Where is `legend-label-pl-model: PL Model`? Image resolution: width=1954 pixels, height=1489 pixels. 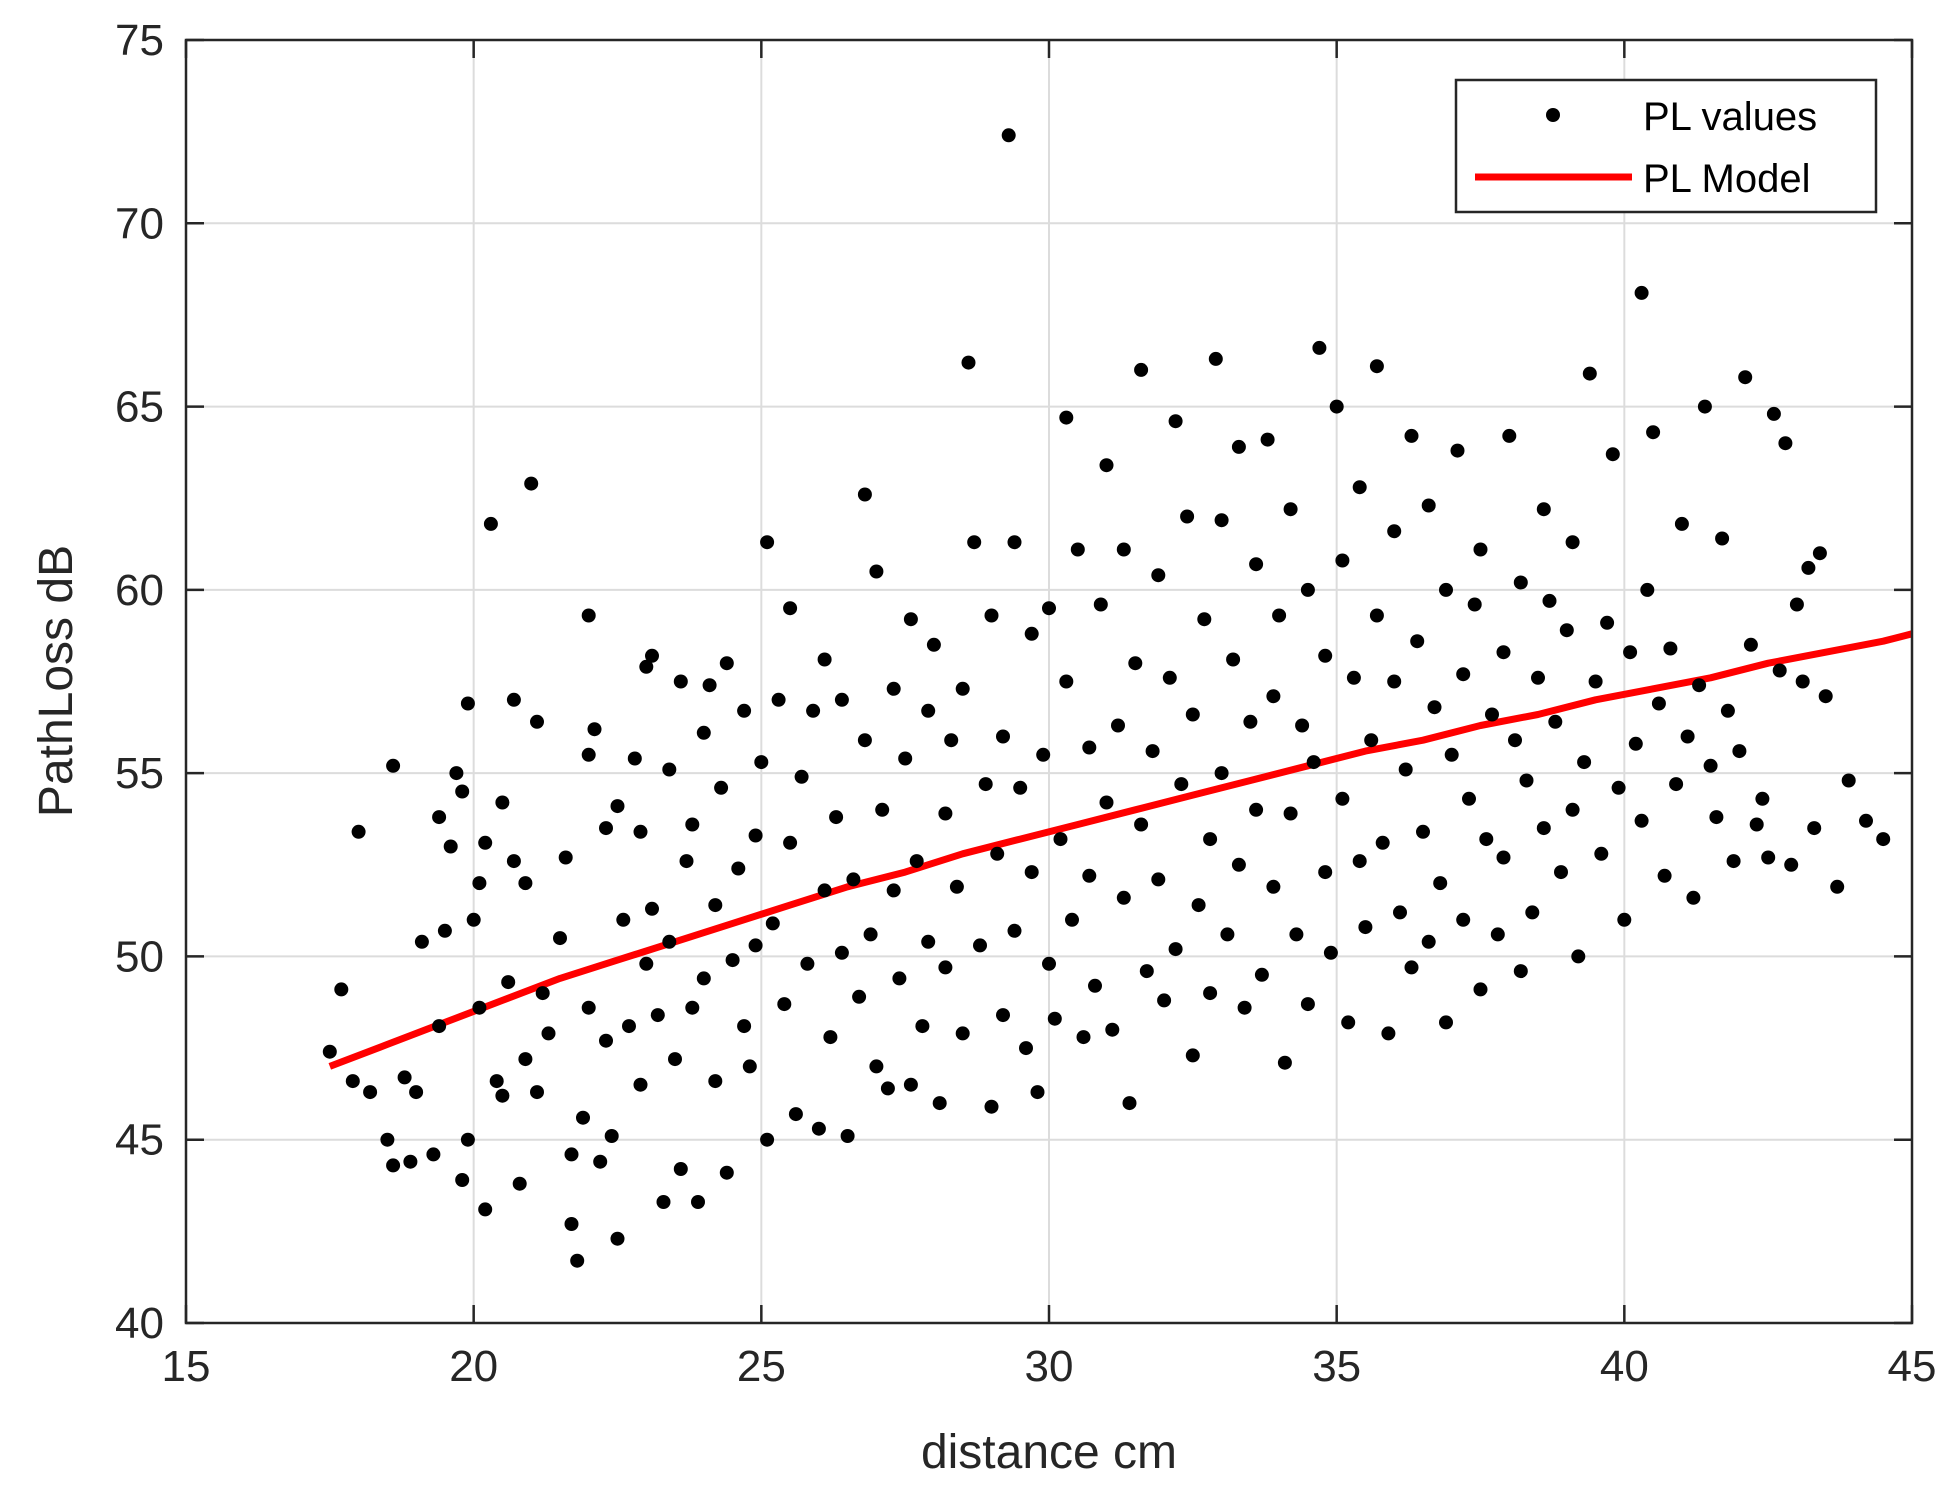
legend-label-pl-model: PL Model is located at coordinates (1727, 179).